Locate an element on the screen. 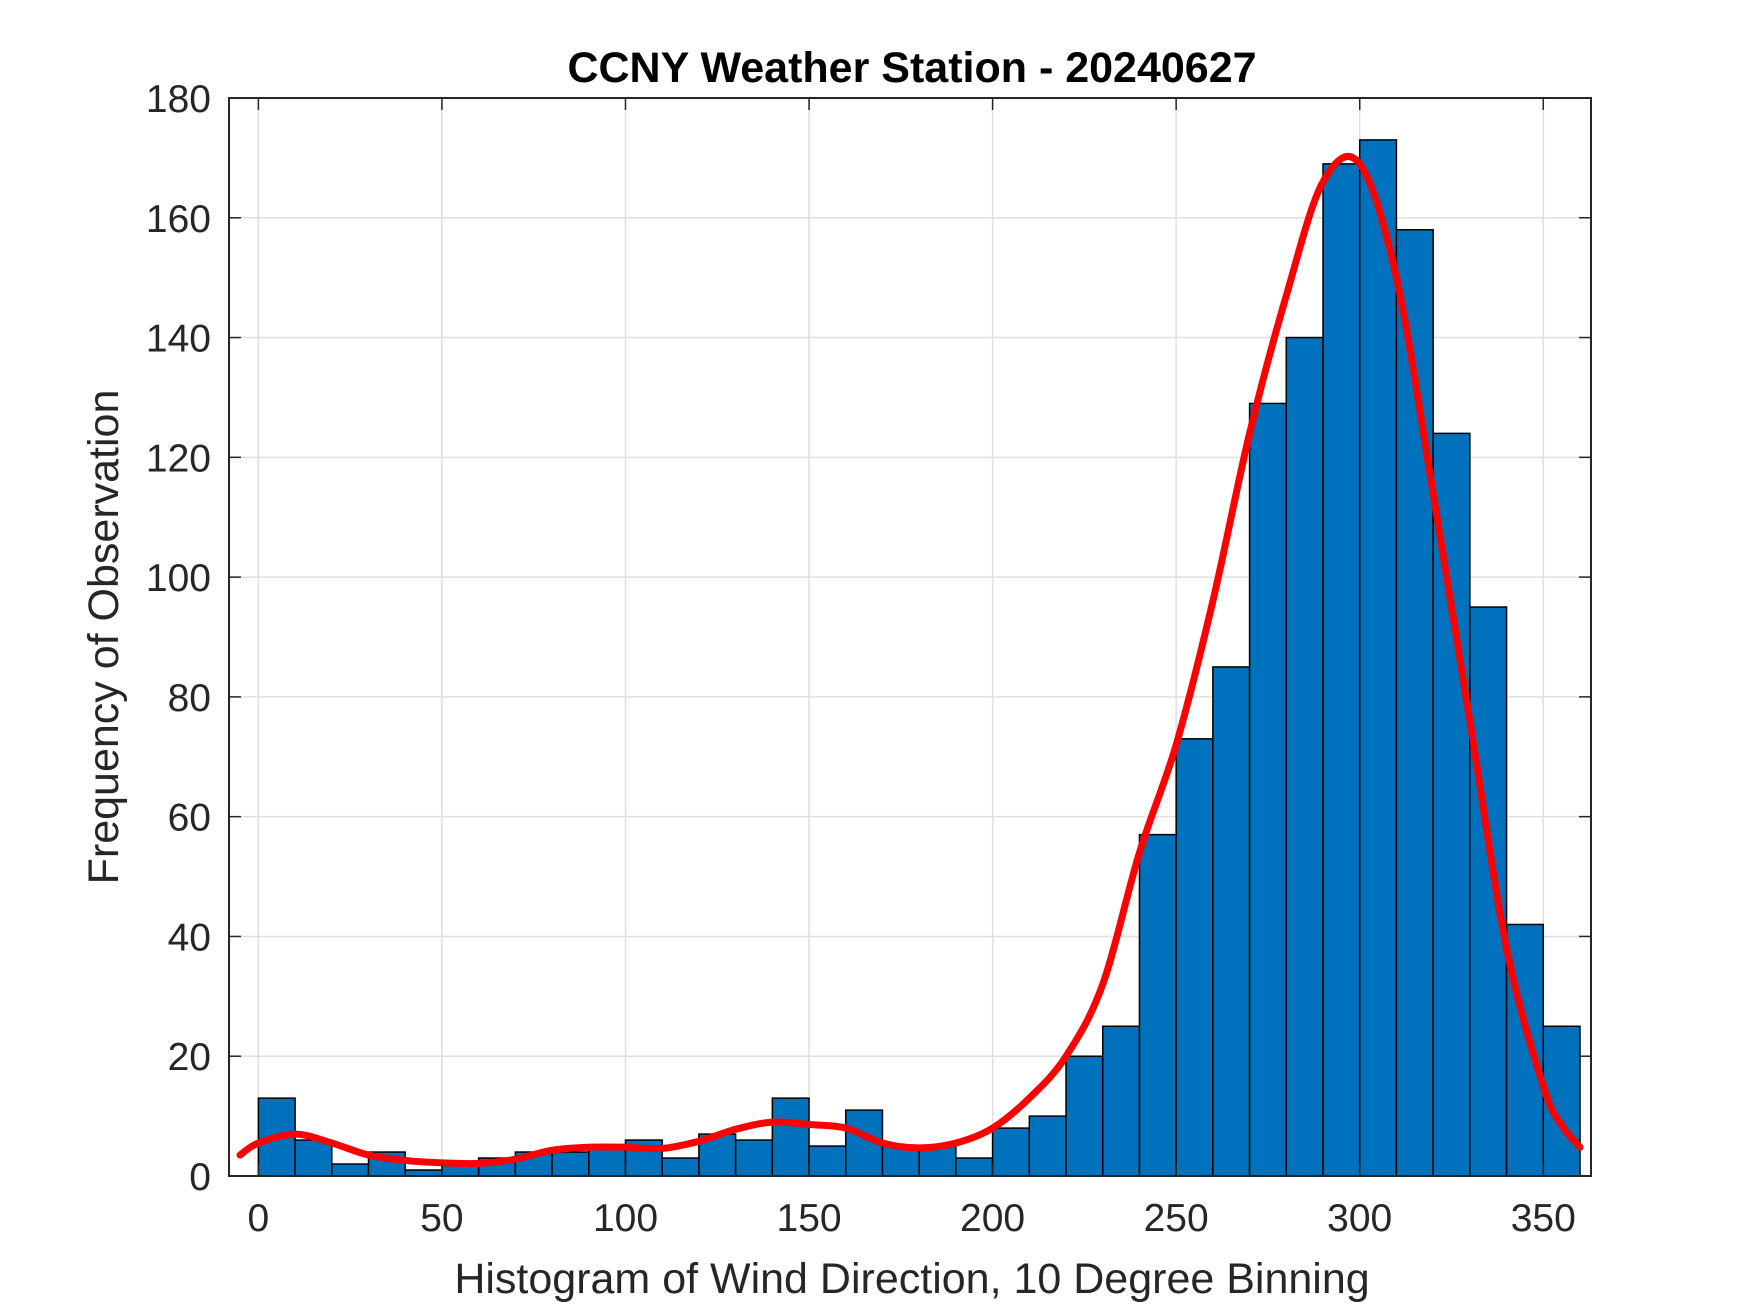 Image resolution: width=1750 pixels, height=1313 pixels. x-tick-labels: 0 50 100 150 200 250 300 350 is located at coordinates (912, 1218).